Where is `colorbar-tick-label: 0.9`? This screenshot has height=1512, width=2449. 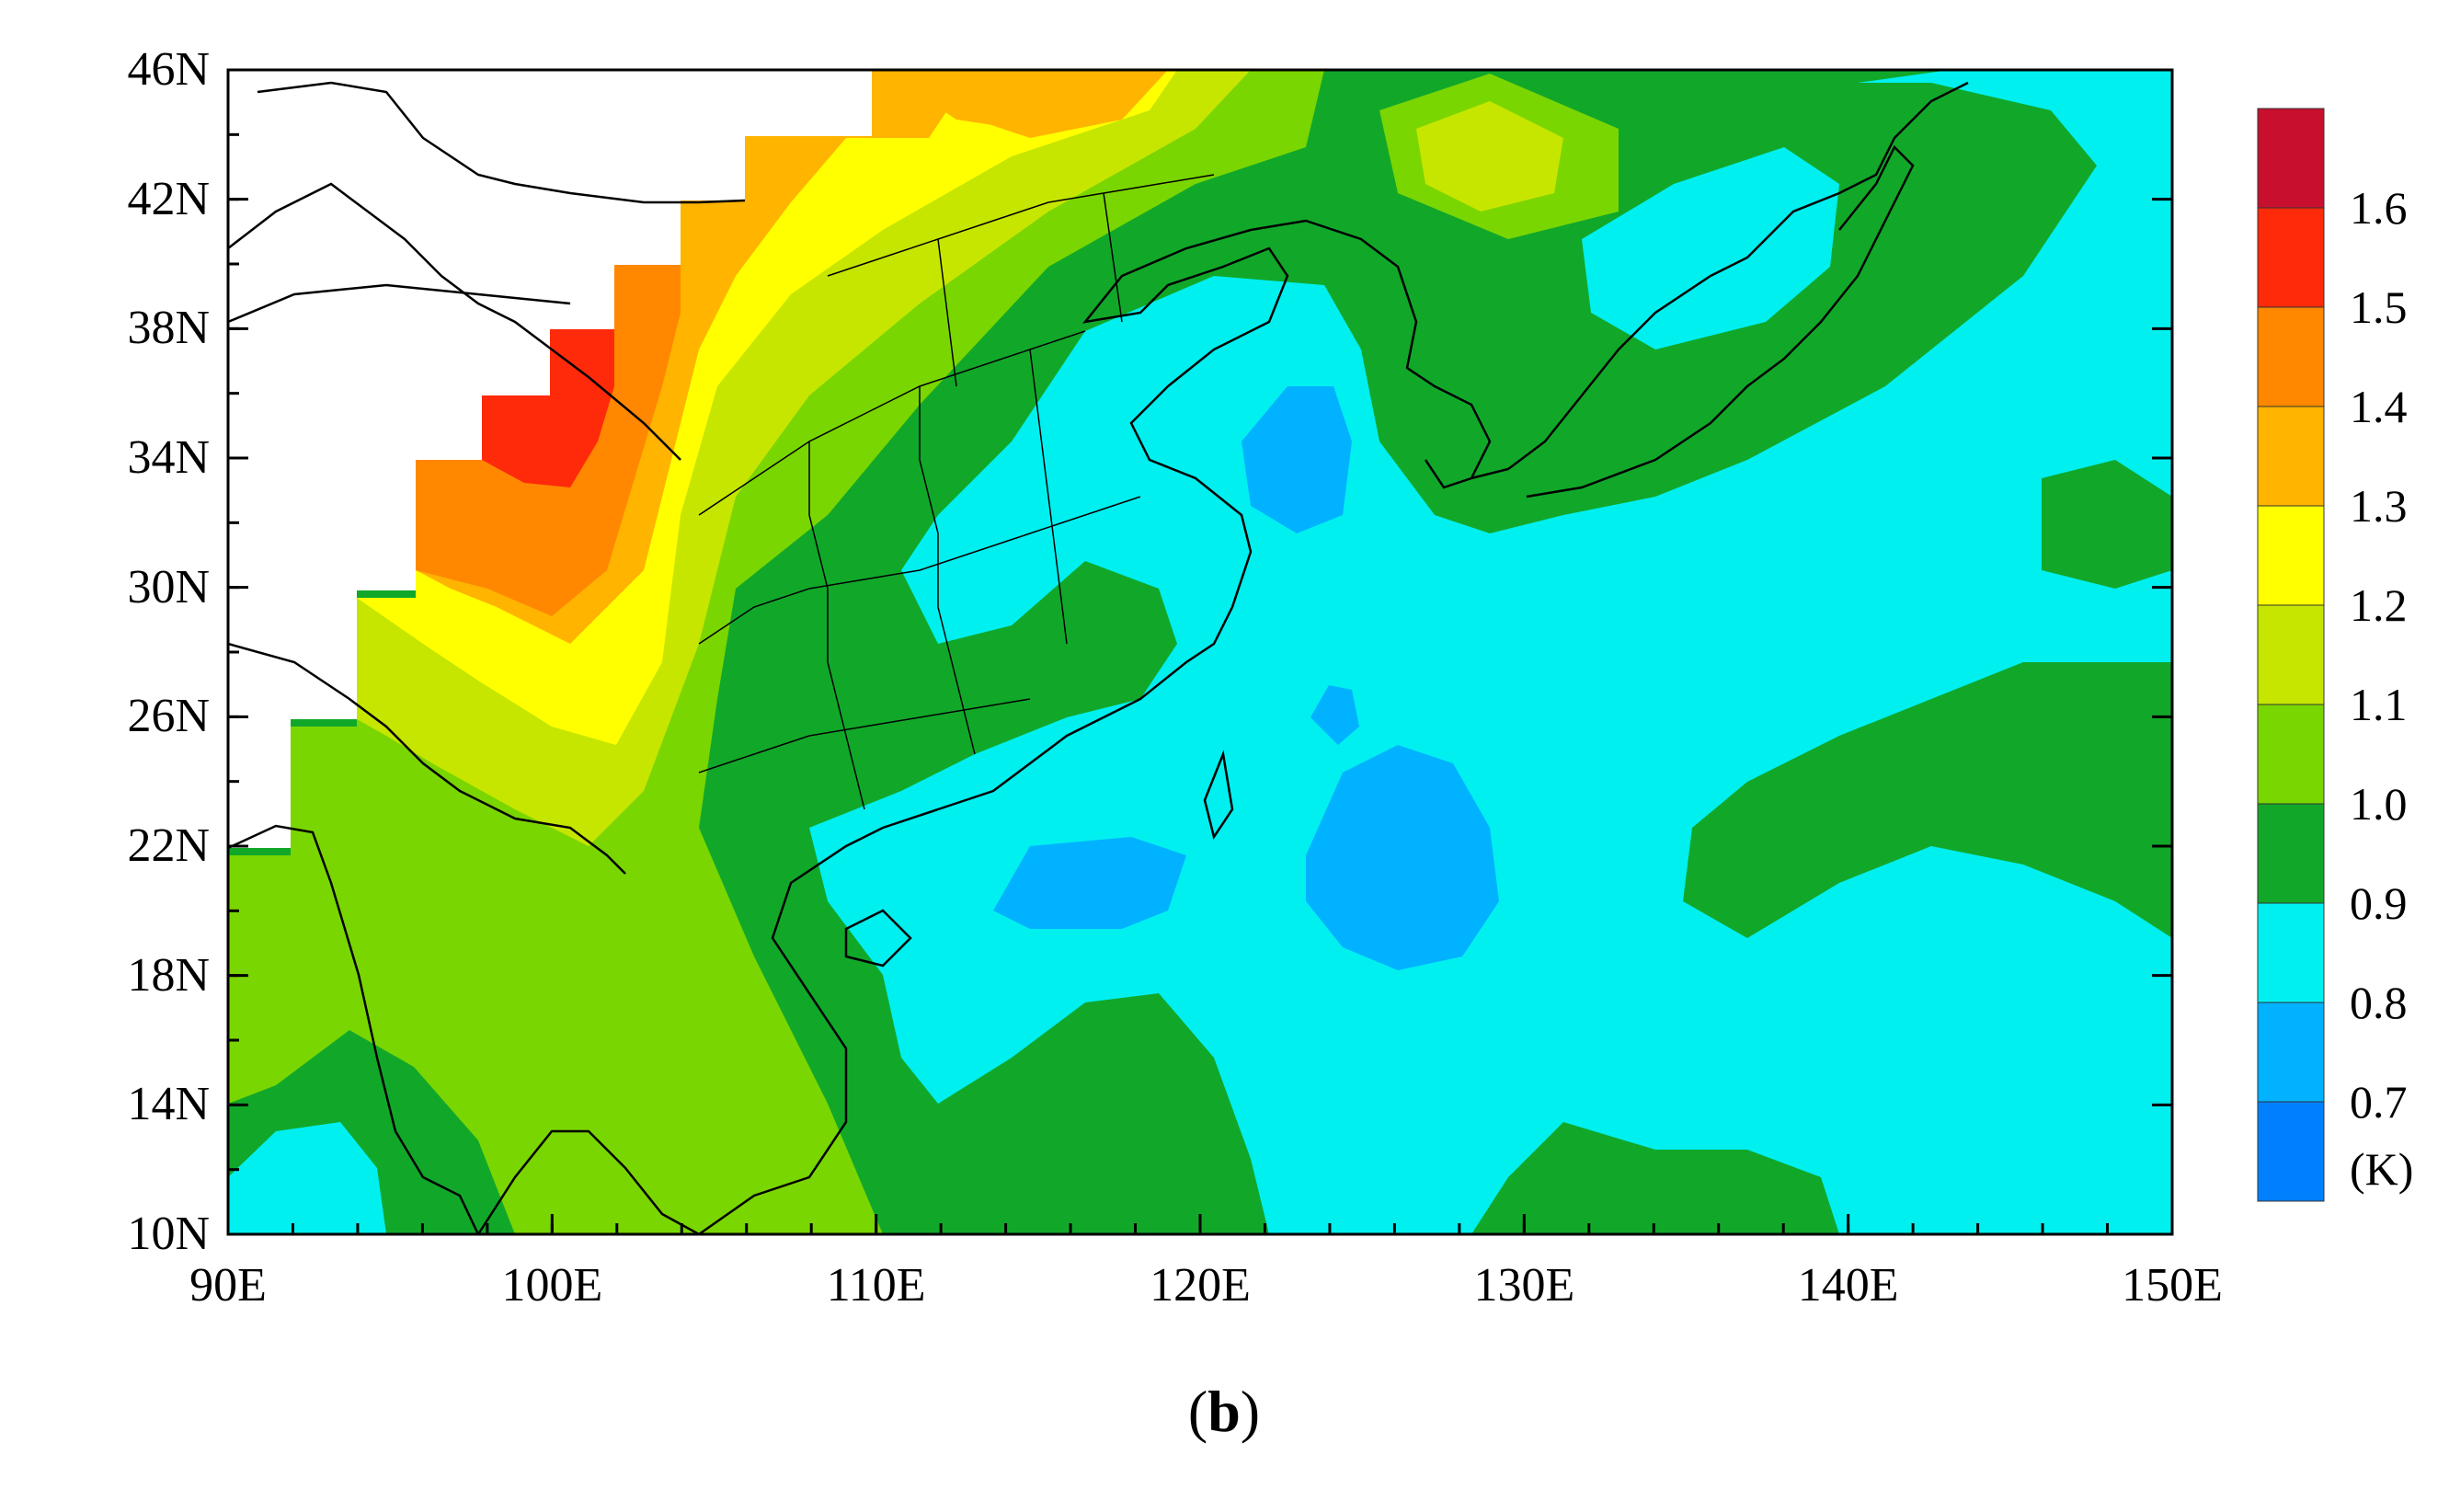 colorbar-tick-label: 0.9 is located at coordinates (2379, 903).